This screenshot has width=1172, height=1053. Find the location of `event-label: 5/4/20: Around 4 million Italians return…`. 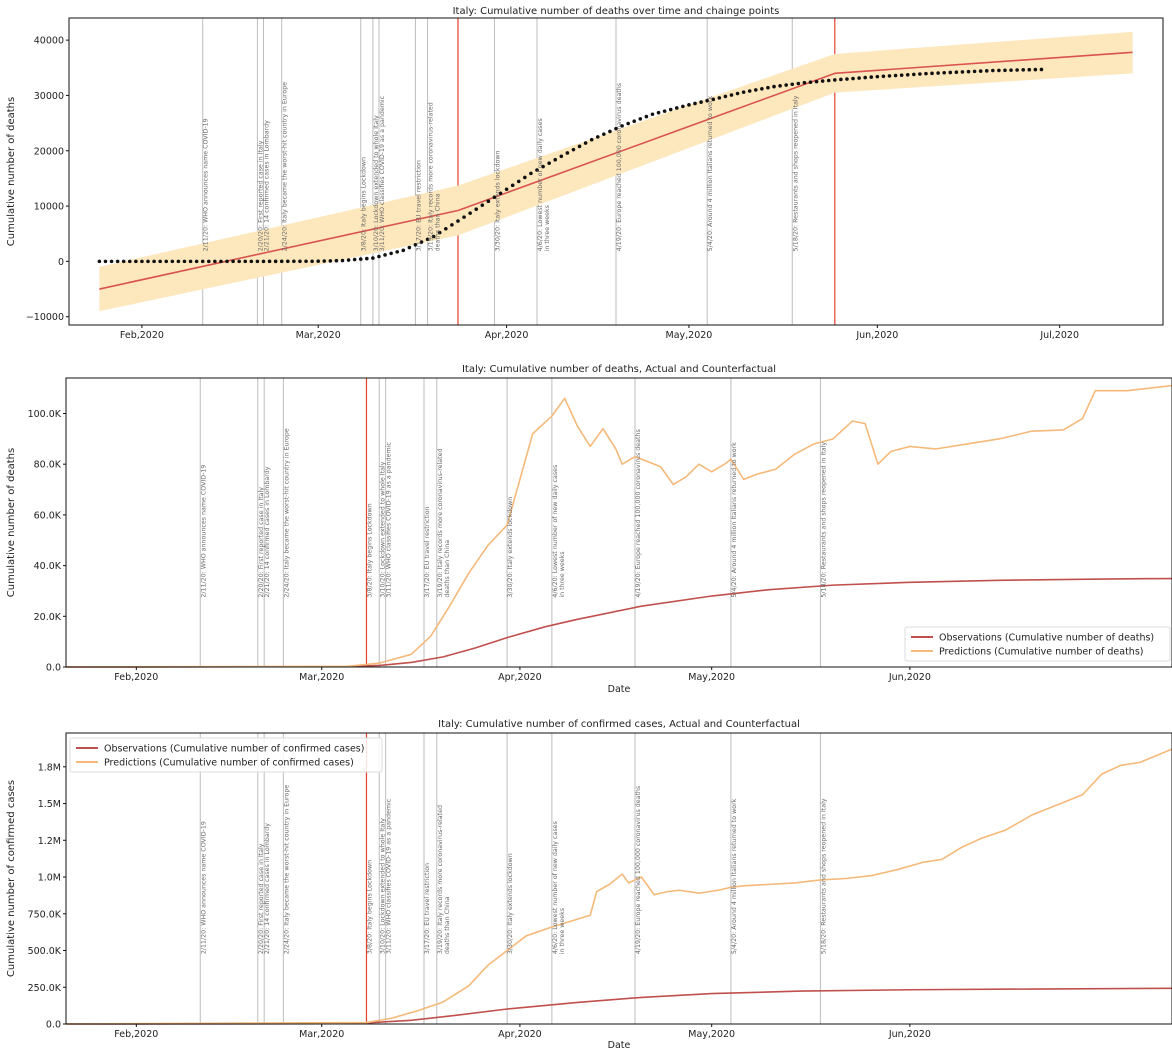

event-label: 5/4/20: Around 4 million Italians return… is located at coordinates (710, 173).